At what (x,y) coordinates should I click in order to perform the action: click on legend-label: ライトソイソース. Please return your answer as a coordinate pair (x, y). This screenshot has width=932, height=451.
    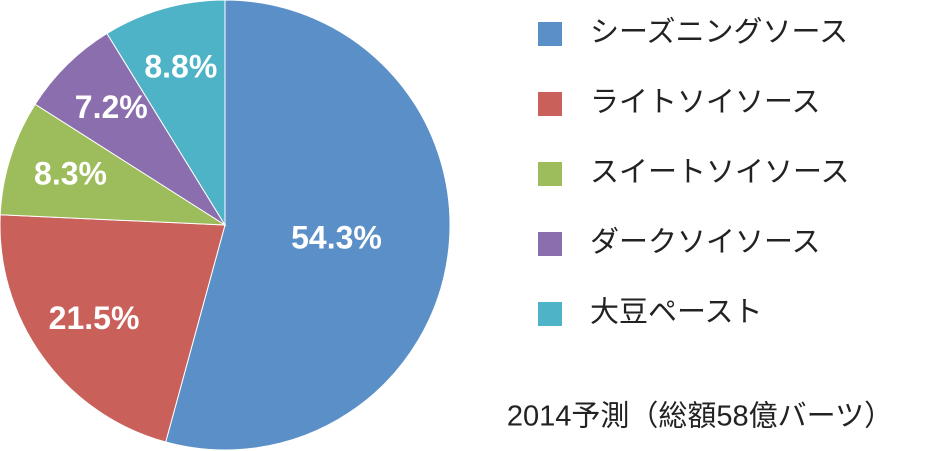
    Looking at the image, I should click on (705, 103).